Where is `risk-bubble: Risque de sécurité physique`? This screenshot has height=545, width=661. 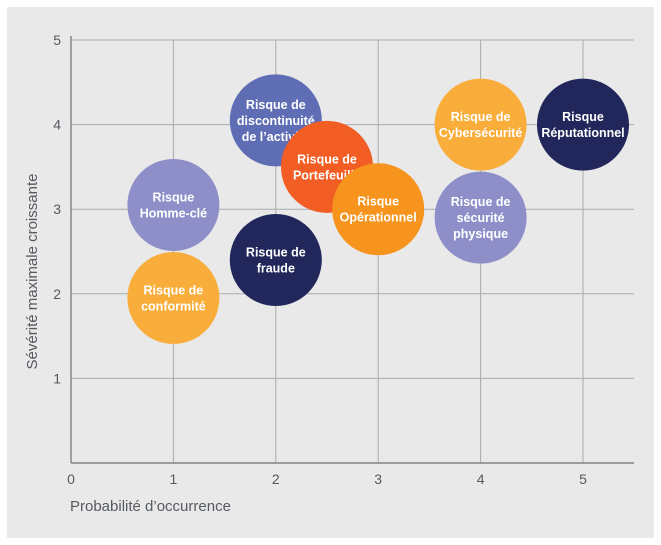 risk-bubble: Risque de sécurité physique is located at coordinates (480, 217).